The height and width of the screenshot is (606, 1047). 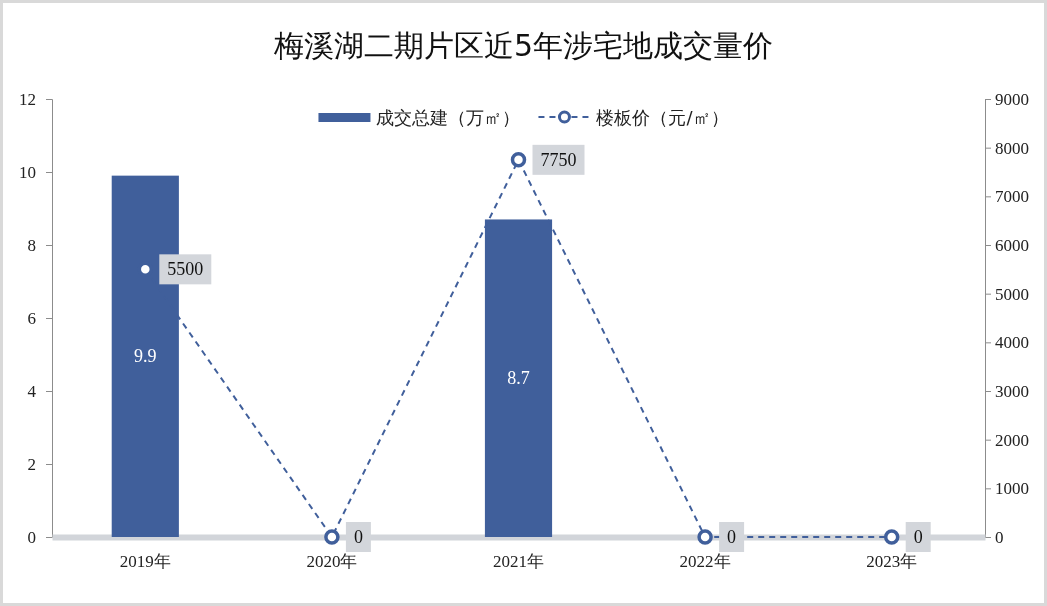 I want to click on data-label: 9.9, so click(x=145, y=356).